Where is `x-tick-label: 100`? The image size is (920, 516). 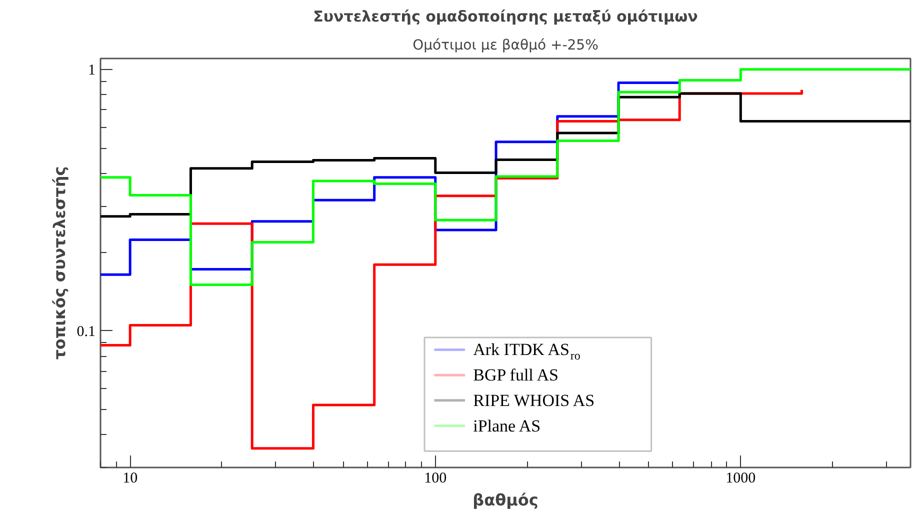
x-tick-label: 100 is located at coordinates (435, 478).